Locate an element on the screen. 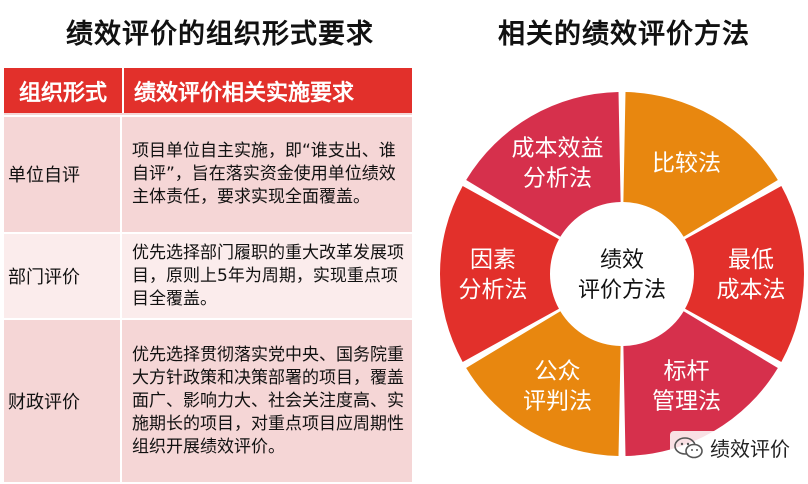 The height and width of the screenshot is (484, 808). ring-segment-label: 因素 is located at coordinates (493, 260).